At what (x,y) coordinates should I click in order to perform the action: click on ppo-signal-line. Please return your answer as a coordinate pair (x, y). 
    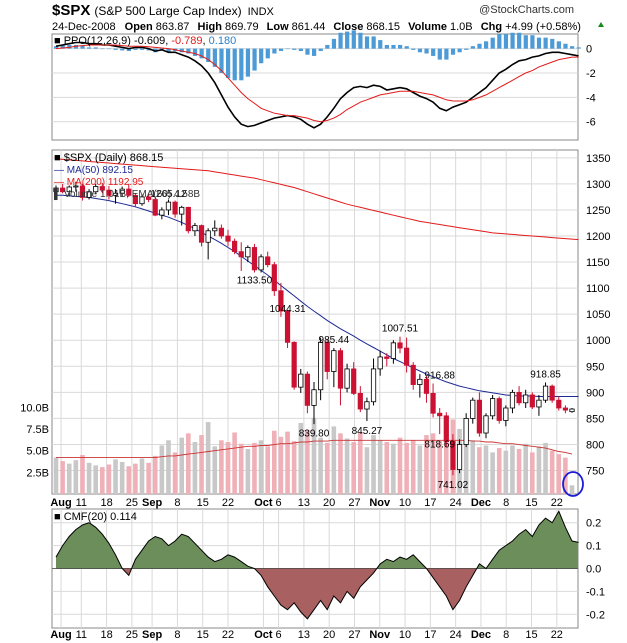
    Looking at the image, I should click on (317, 83).